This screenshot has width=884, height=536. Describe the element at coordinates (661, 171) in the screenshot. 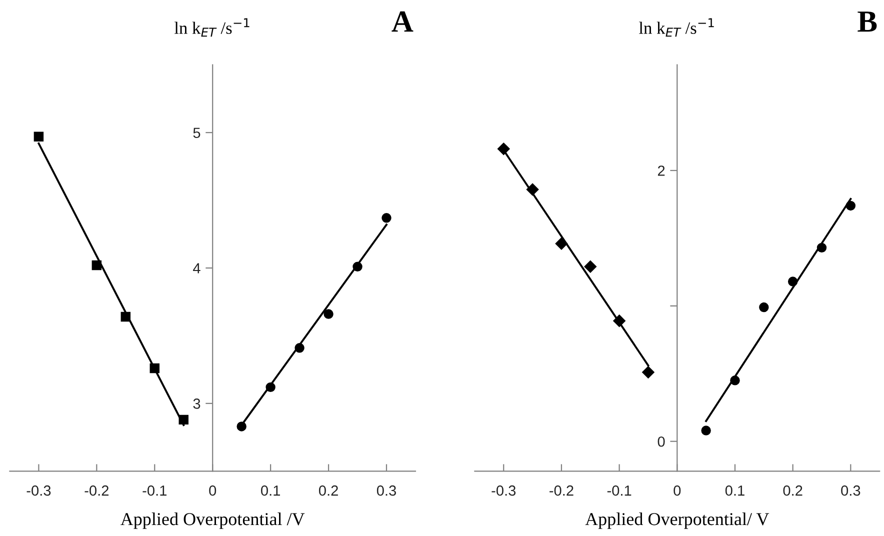

I see `y-tick-label: 2` at that location.